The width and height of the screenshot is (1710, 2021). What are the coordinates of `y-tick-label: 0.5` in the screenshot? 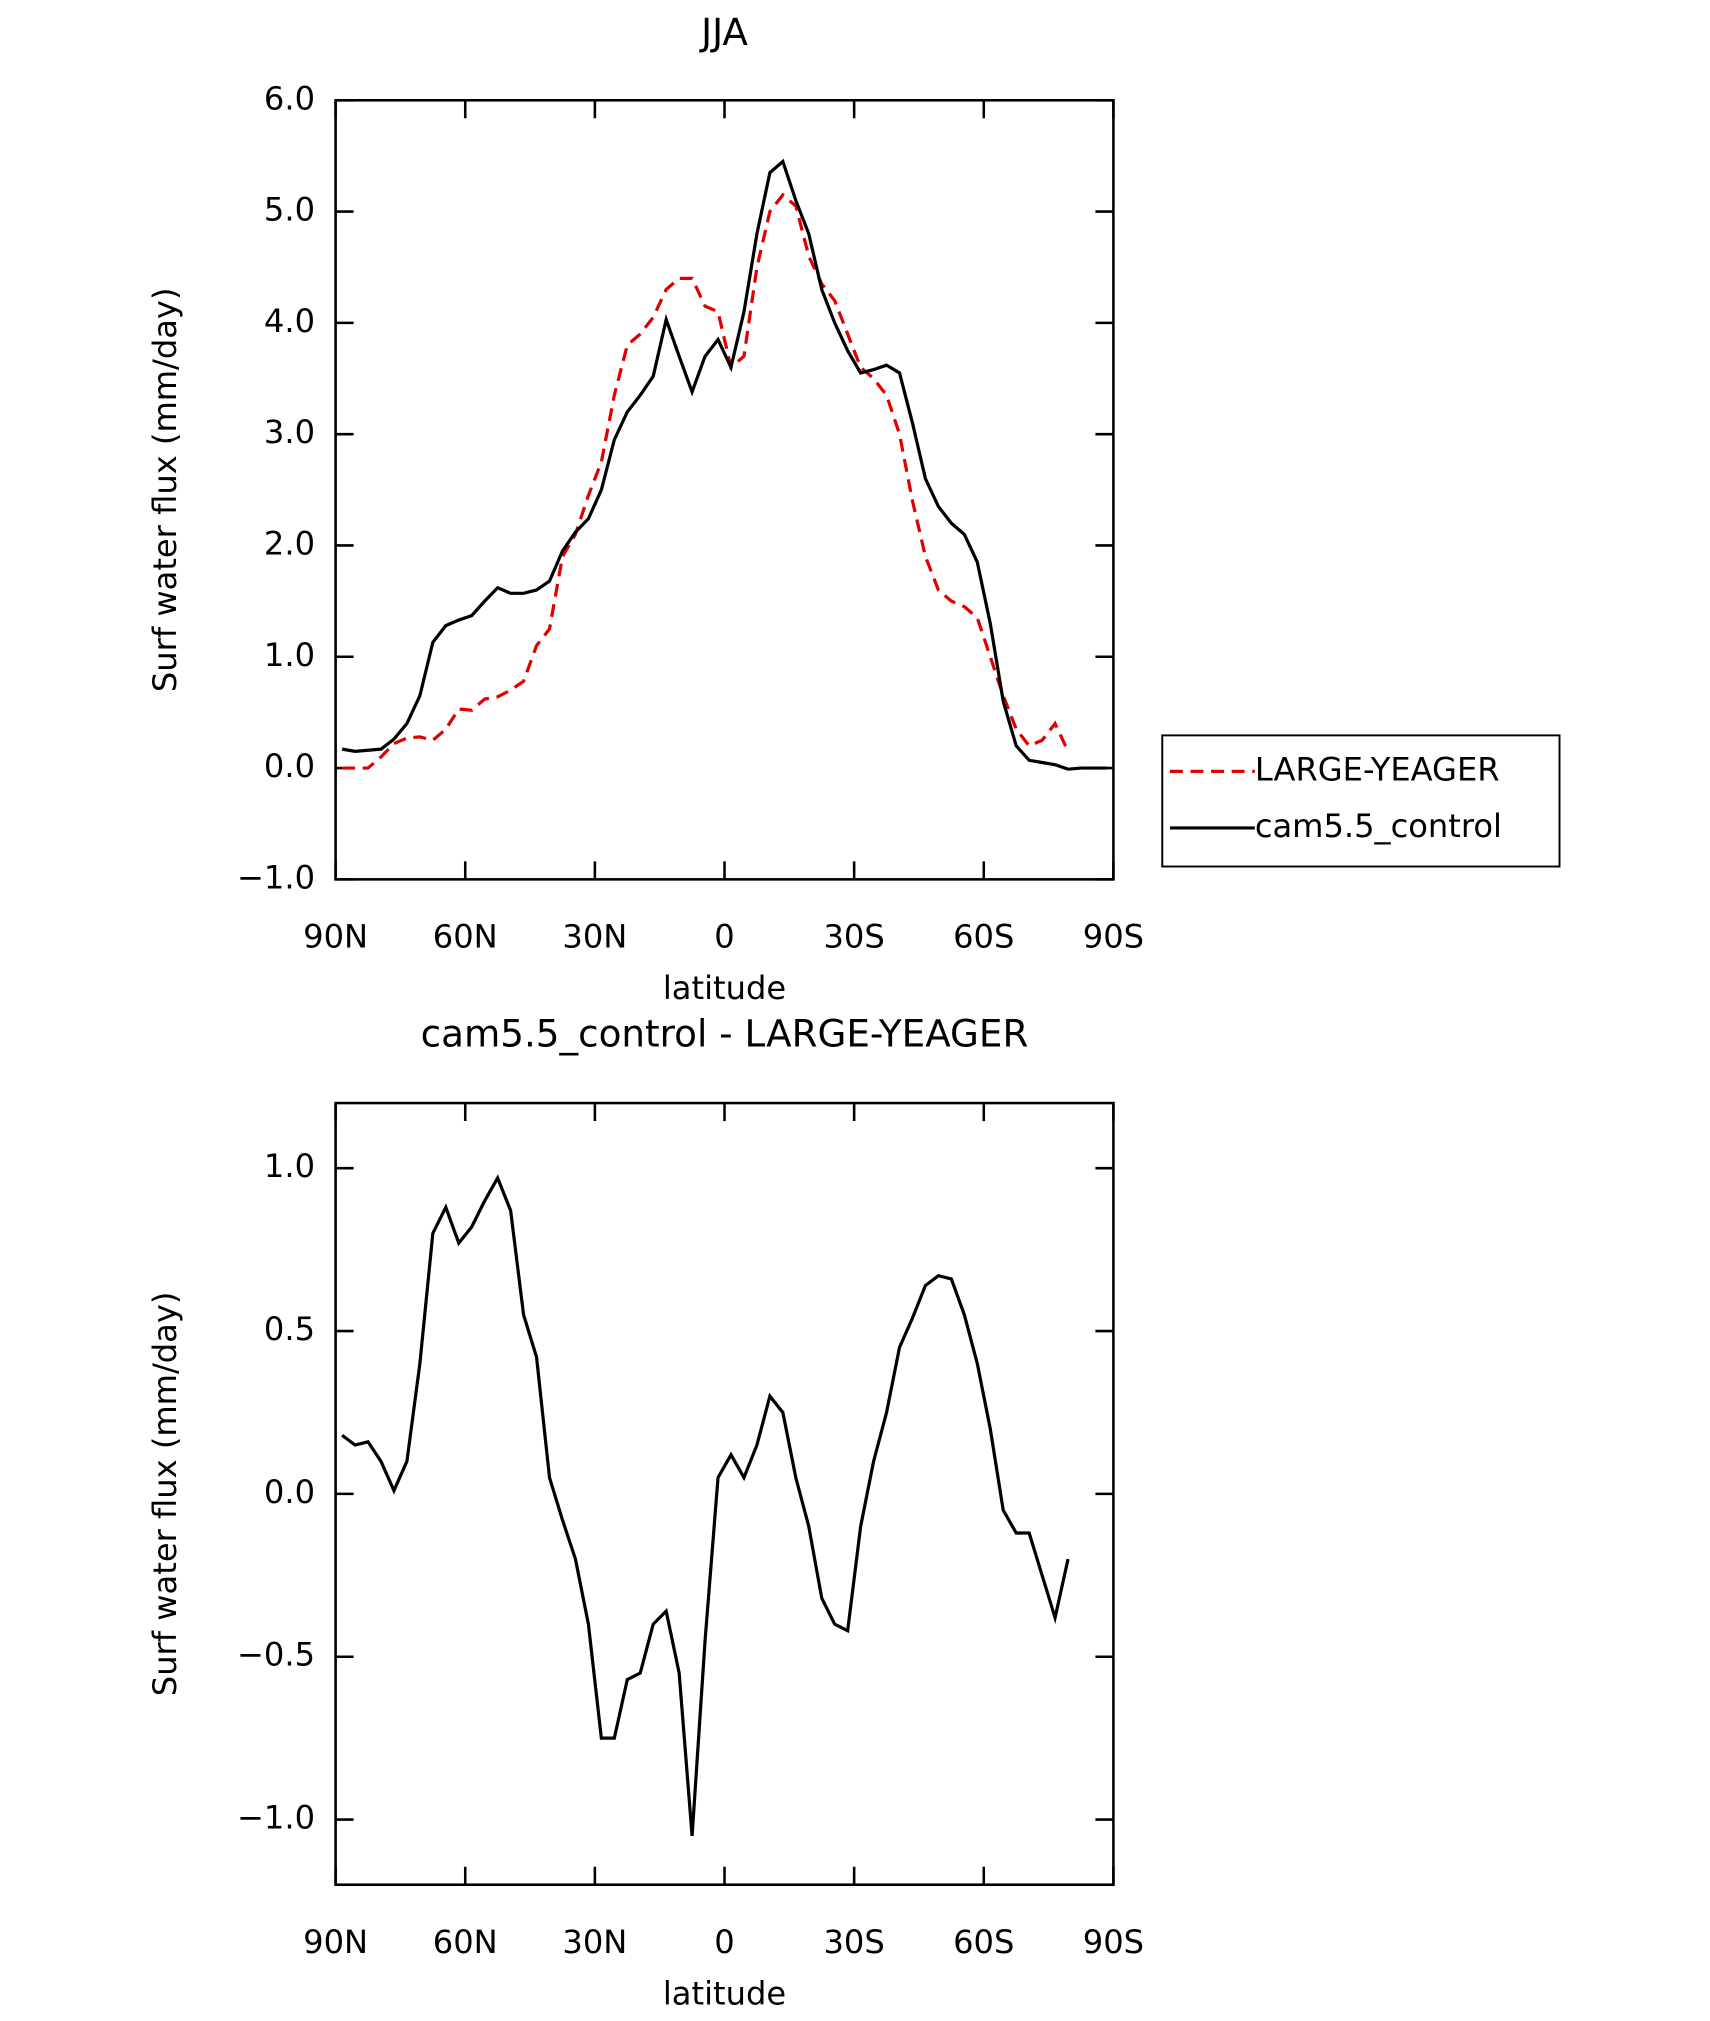 It's located at (289, 1329).